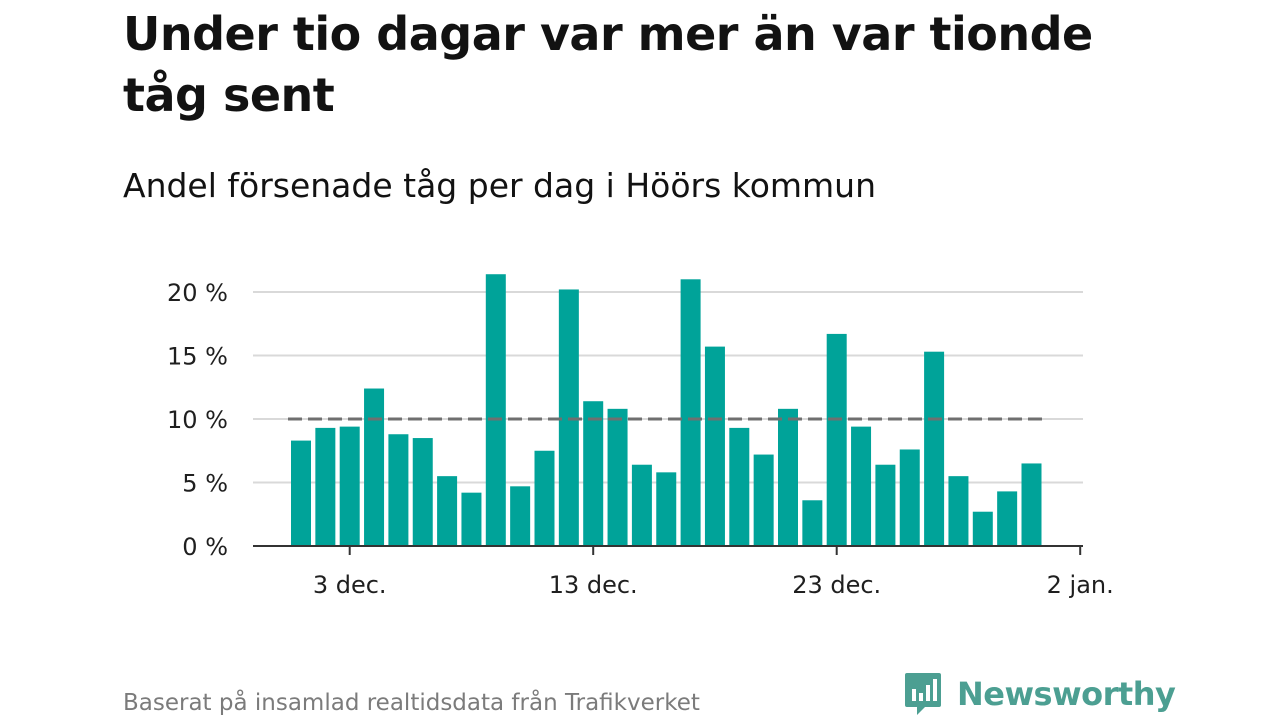  What do you see at coordinates (350, 585) in the screenshot?
I see `x-tick-label: 3 dec.` at bounding box center [350, 585].